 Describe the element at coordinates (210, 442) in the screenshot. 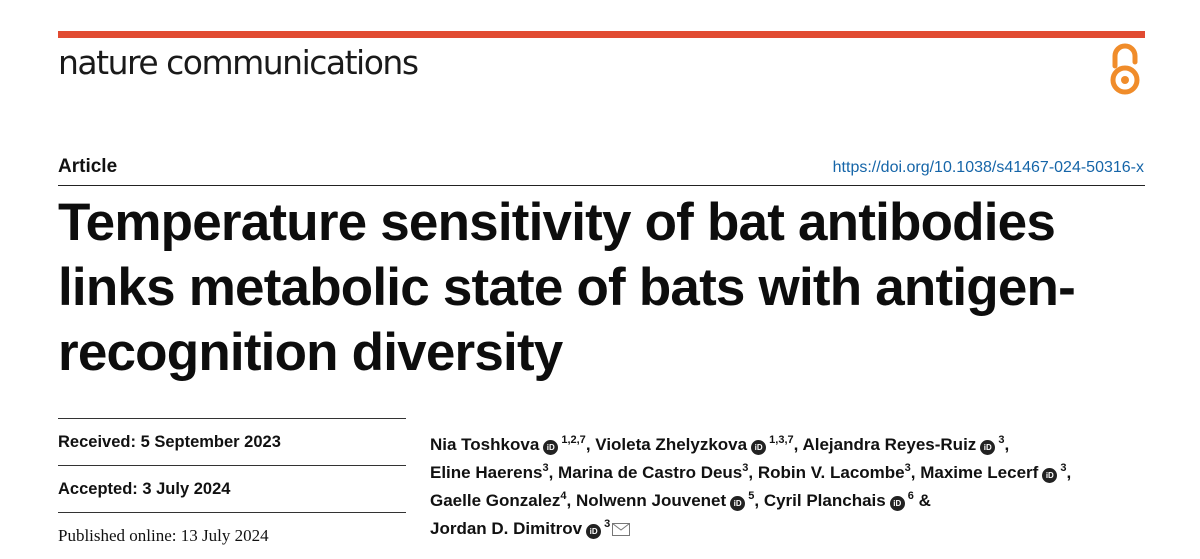

I see `received-date: 5 September 2023` at that location.